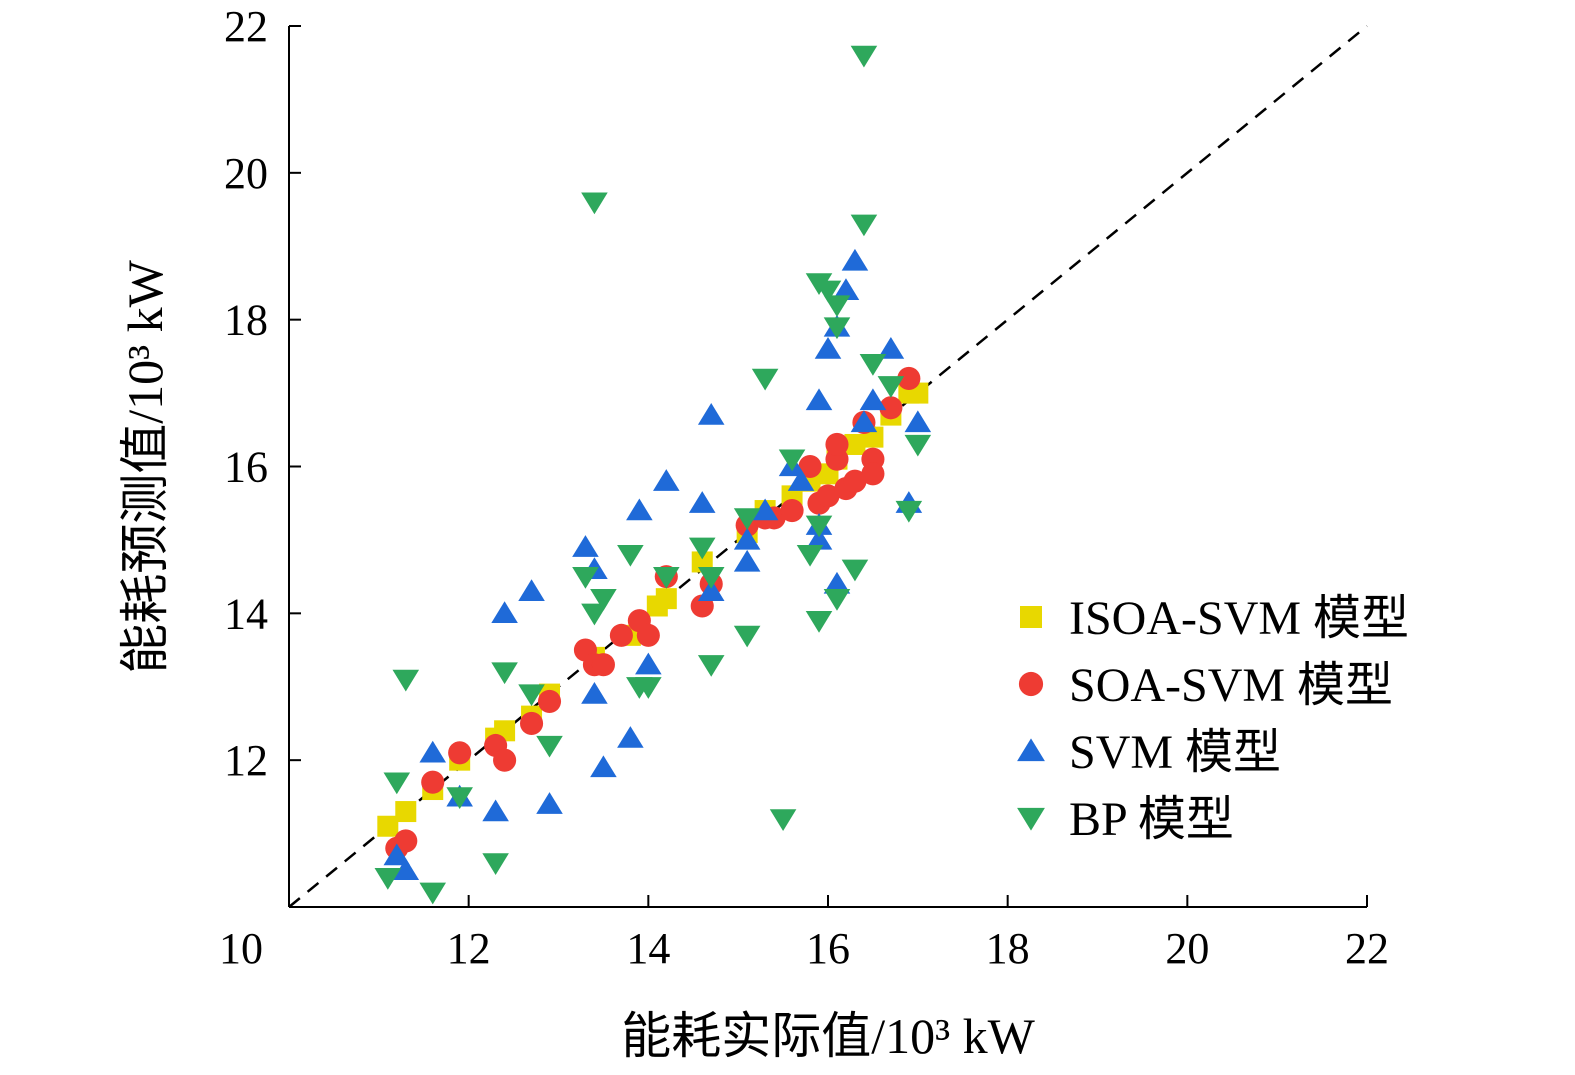 The image size is (1575, 1075). Describe the element at coordinates (1175, 752) in the screenshot. I see `legend-label: SVM 模型` at that location.